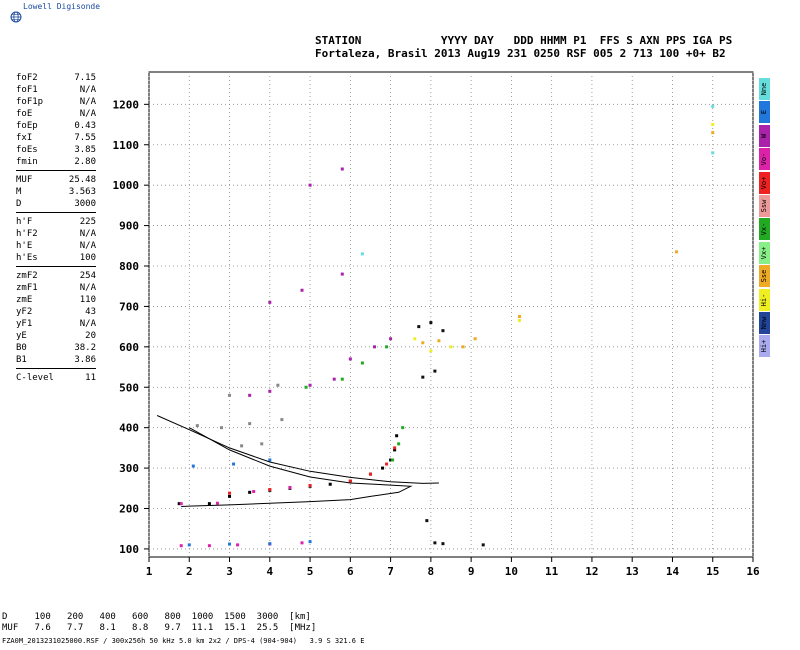 The width and height of the screenshot is (800, 650). What do you see at coordinates (56, 246) in the screenshot?
I see `param-row: h'E N/A` at bounding box center [56, 246].